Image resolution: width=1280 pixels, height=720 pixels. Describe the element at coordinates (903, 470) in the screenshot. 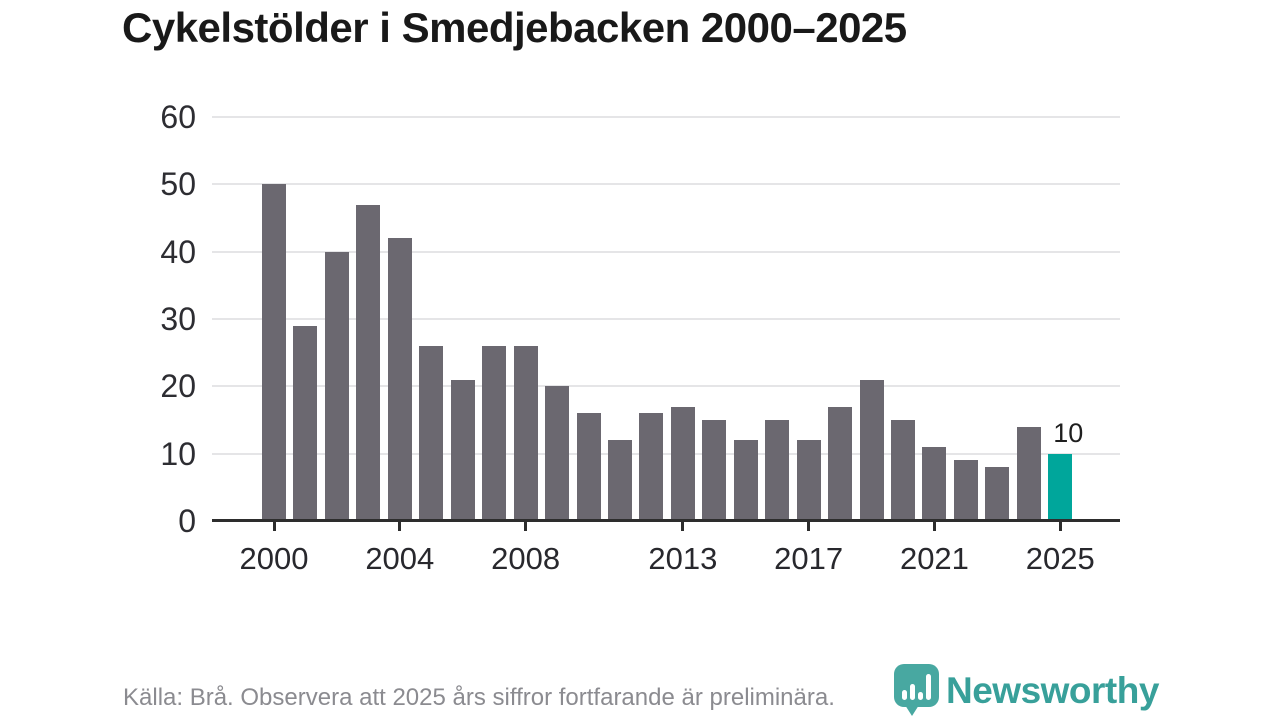

I see `bar-2020` at that location.